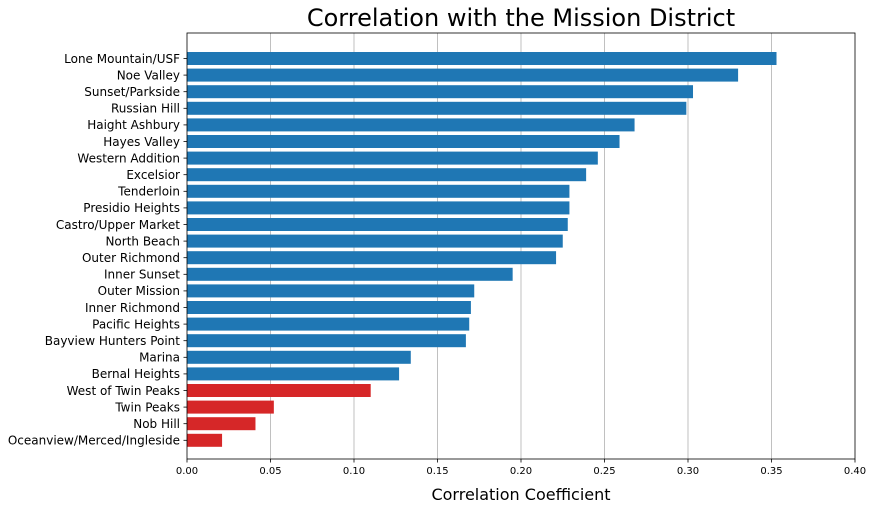  I want to click on x-tick-label: 0.30, so click(688, 471).